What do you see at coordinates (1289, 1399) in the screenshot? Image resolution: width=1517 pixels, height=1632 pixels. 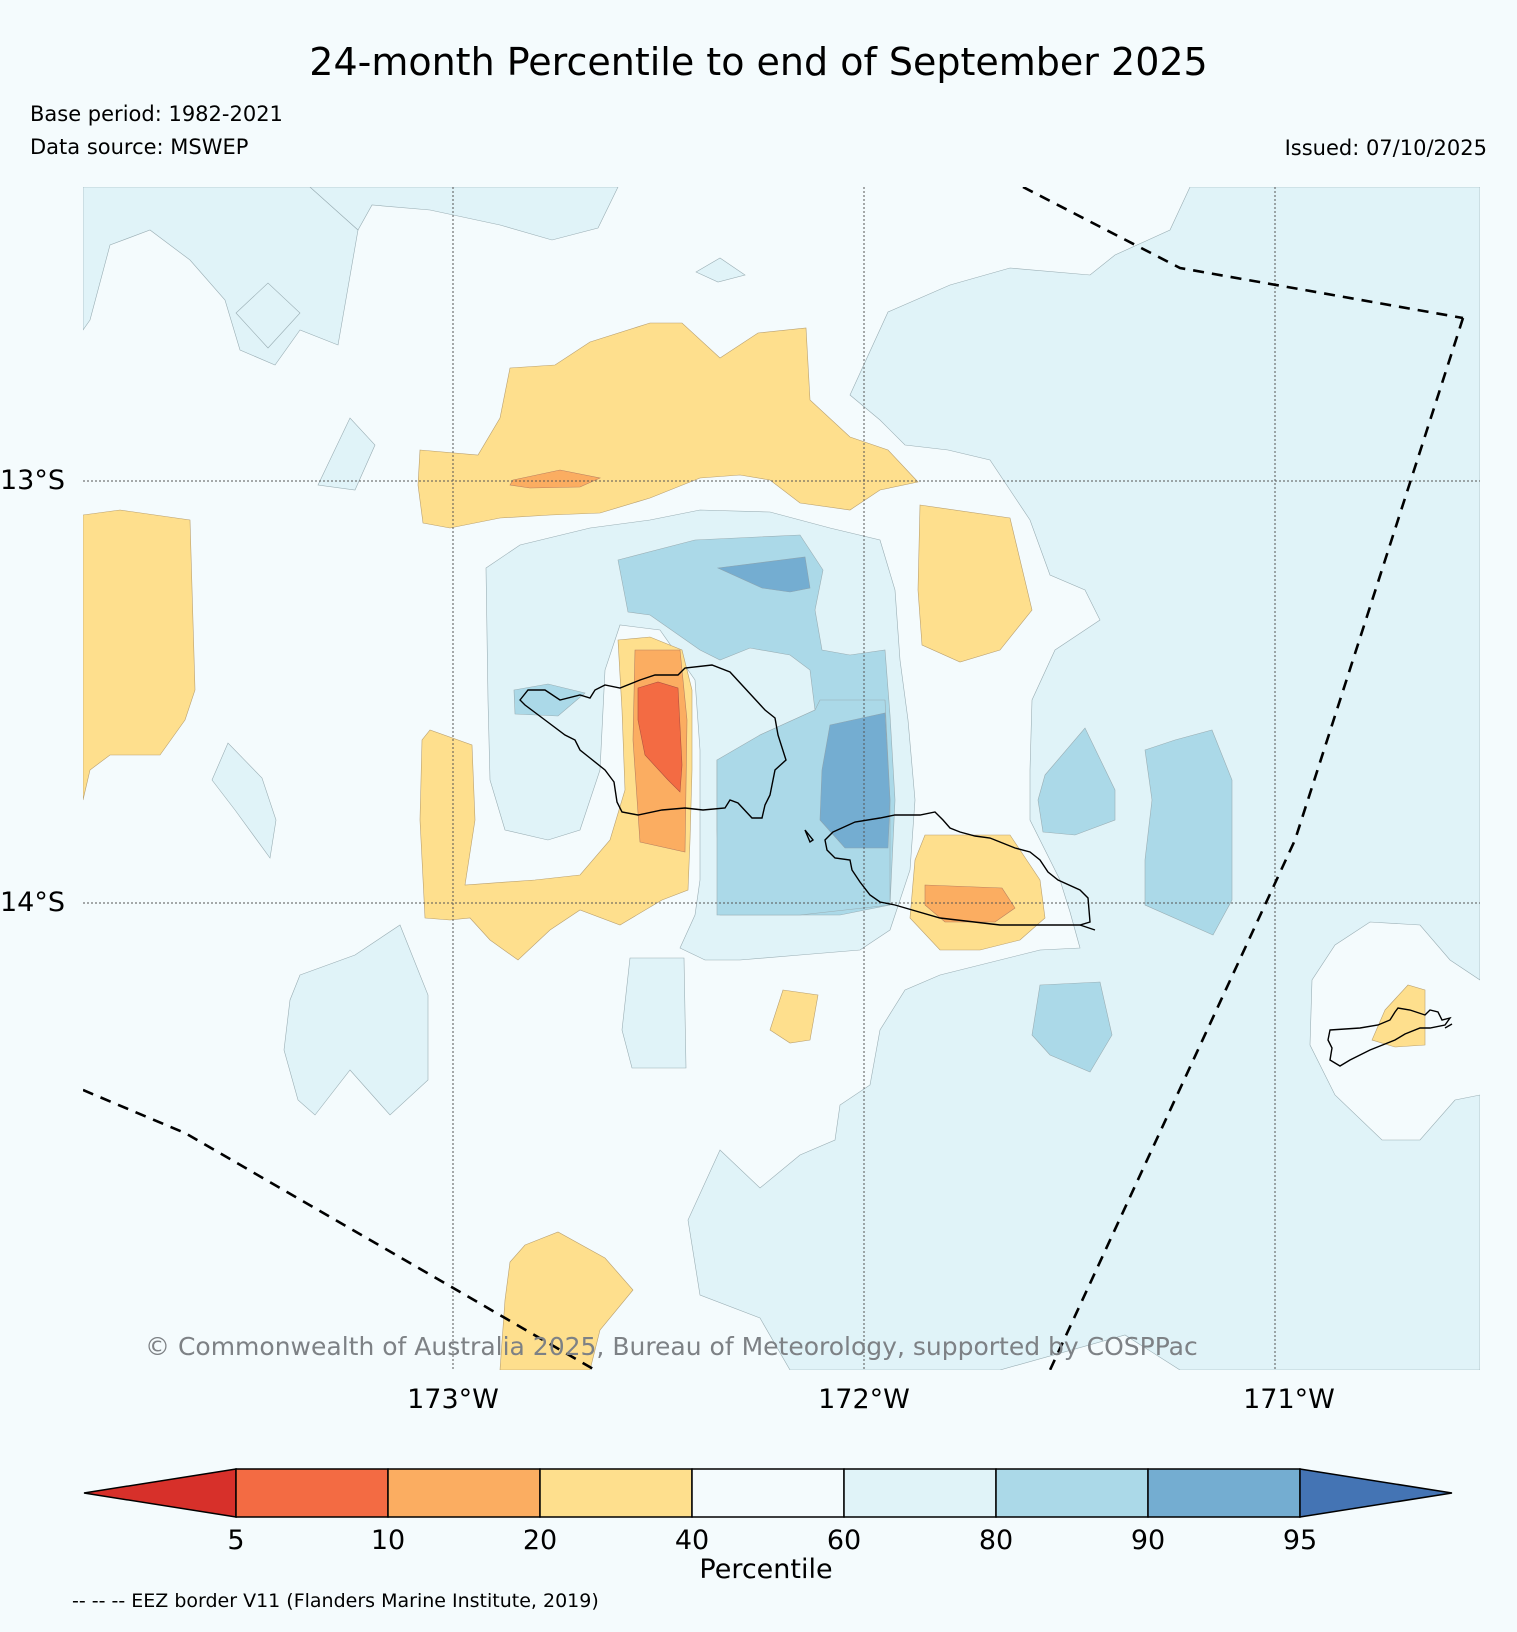 I see `lon-label-171w: 171°W` at bounding box center [1289, 1399].